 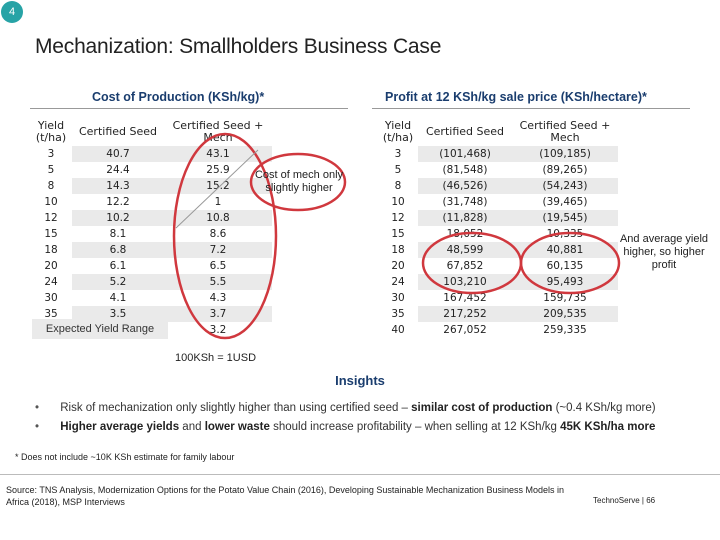 What do you see at coordinates (51, 218) in the screenshot?
I see `cost-cell-yield: 12` at bounding box center [51, 218].